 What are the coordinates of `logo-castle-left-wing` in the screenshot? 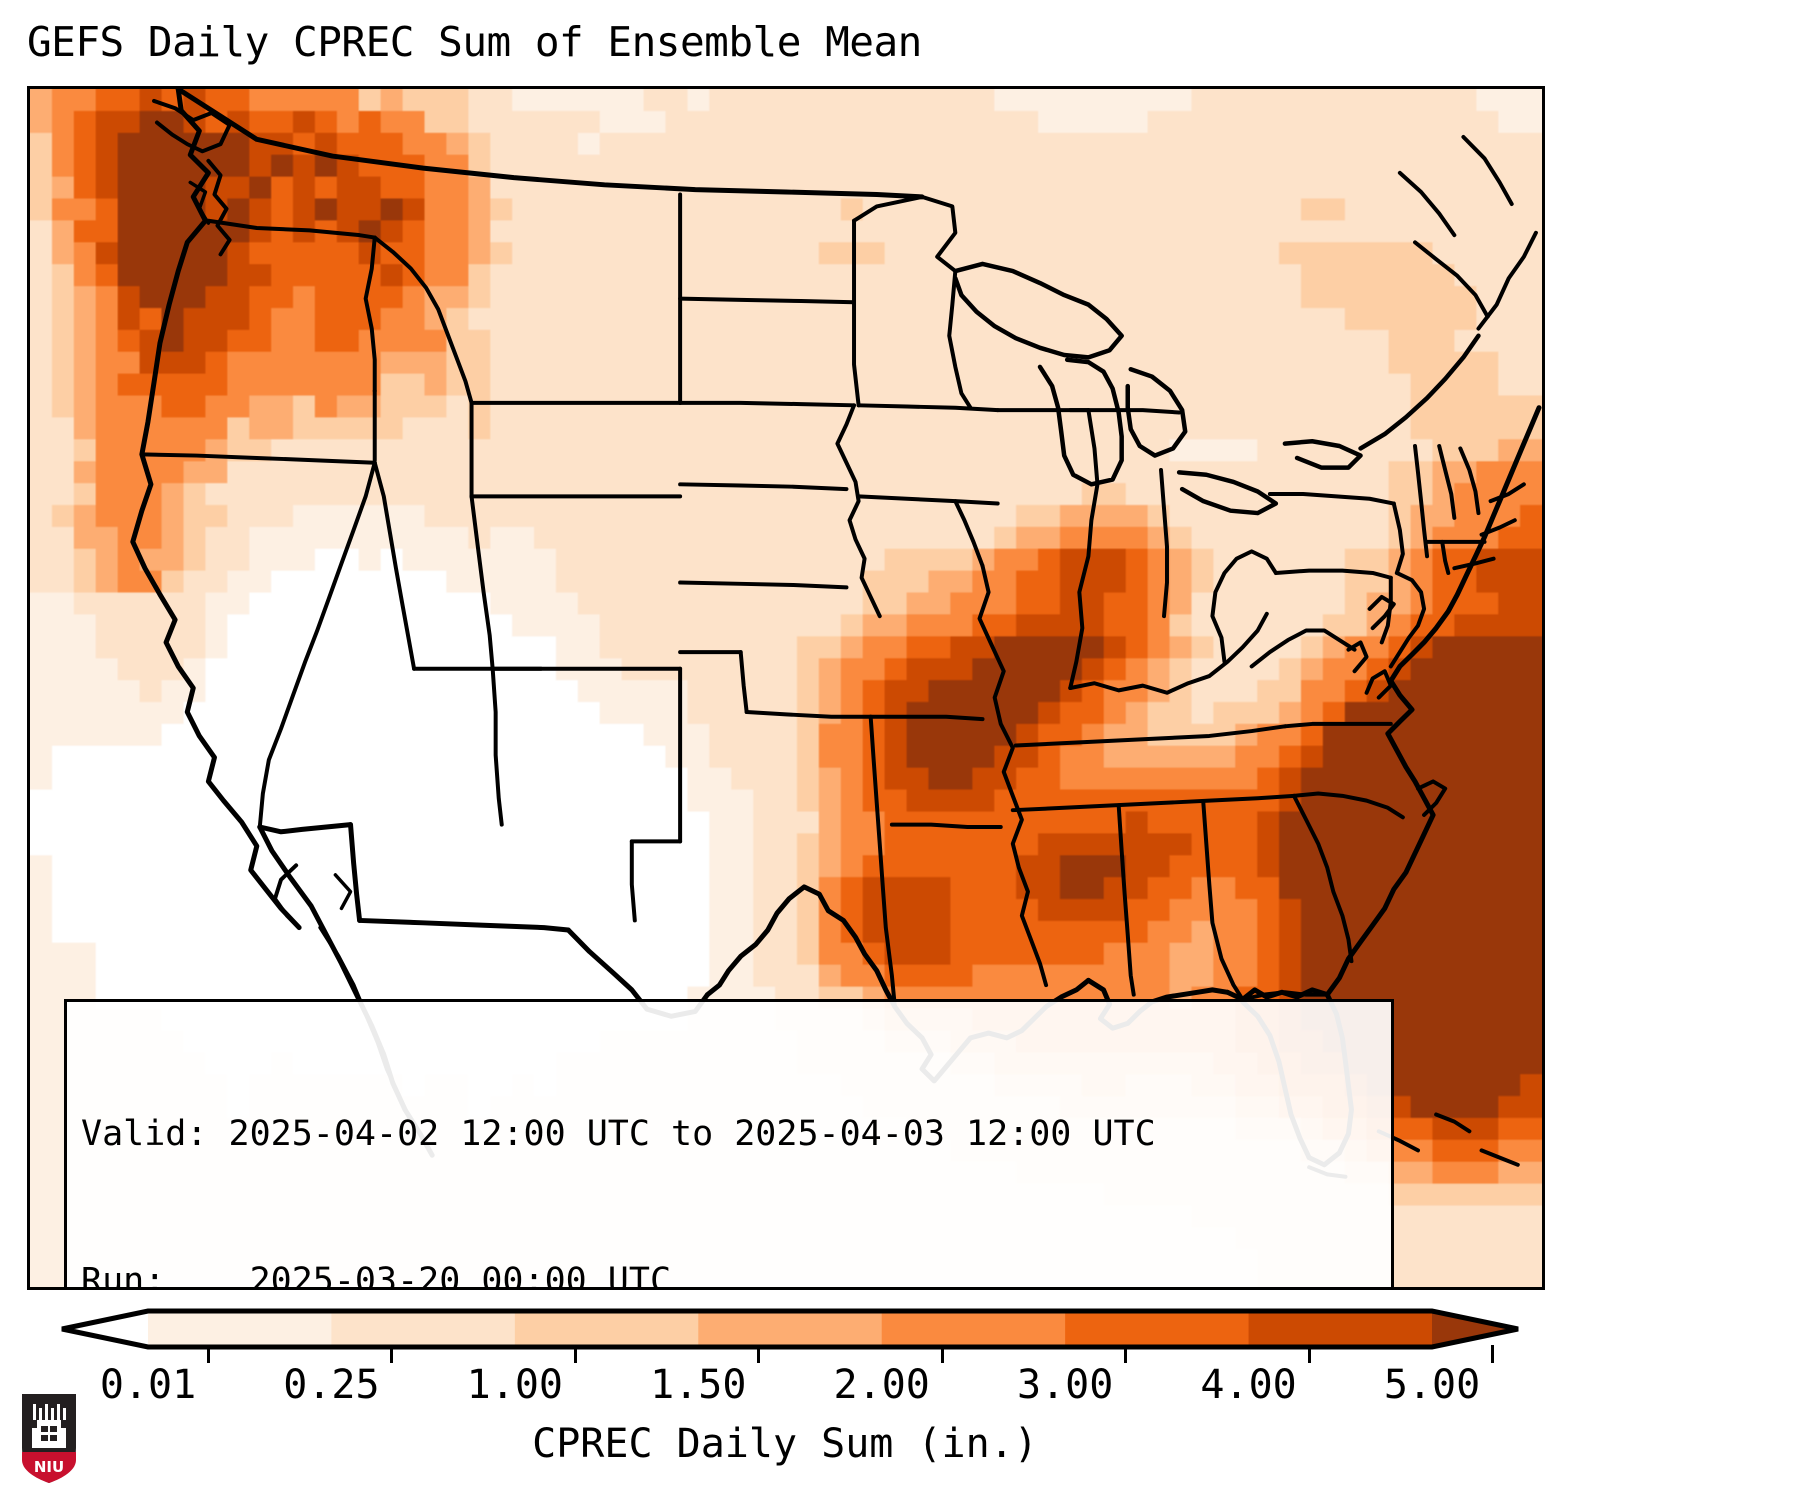 It's located at (35, 1438).